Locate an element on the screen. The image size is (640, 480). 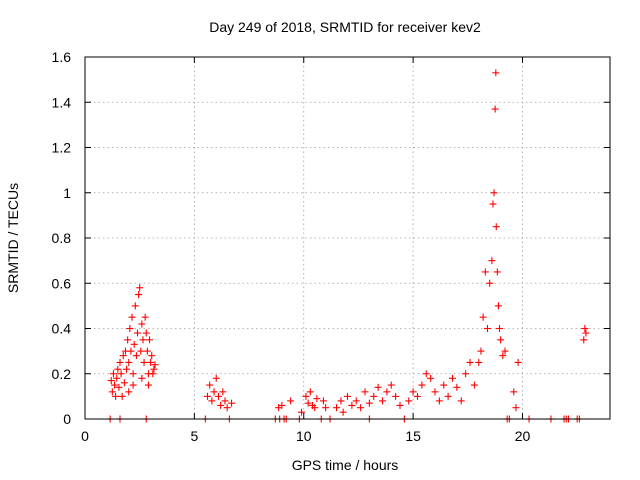
x-tick-label: 20 is located at coordinates (523, 436).